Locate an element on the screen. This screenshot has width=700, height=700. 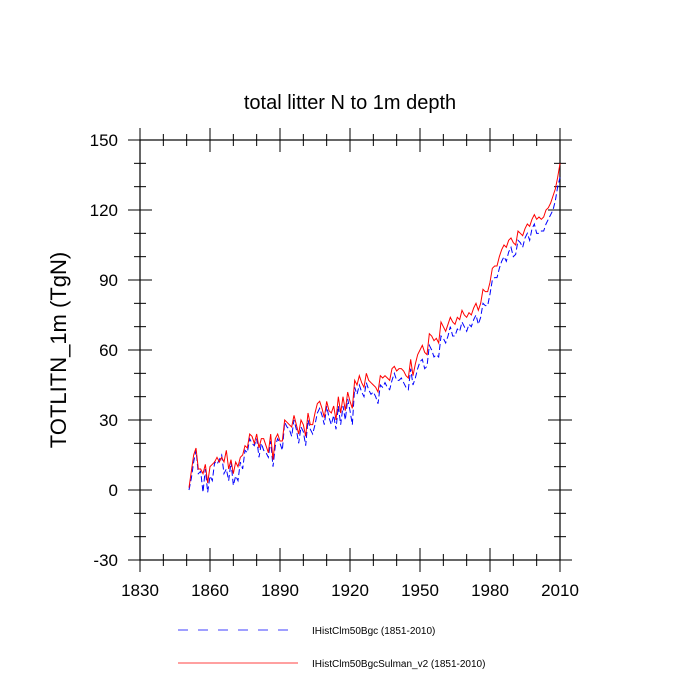
x-axis-tick-labels: 1830 1860 1890 1920 1950 1980 2010 is located at coordinates (350, 590).